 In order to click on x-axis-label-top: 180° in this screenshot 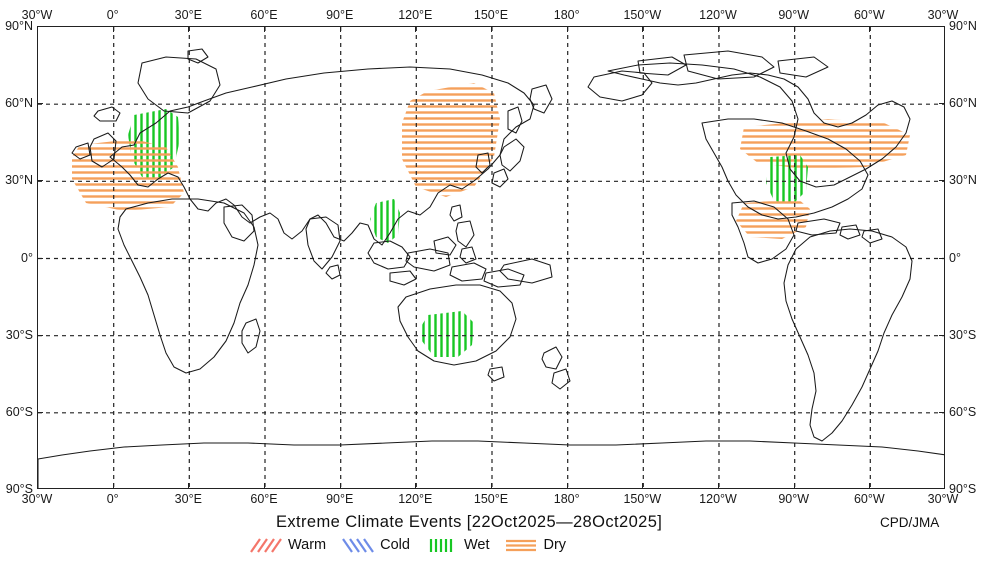, I will do `click(566, 15)`.